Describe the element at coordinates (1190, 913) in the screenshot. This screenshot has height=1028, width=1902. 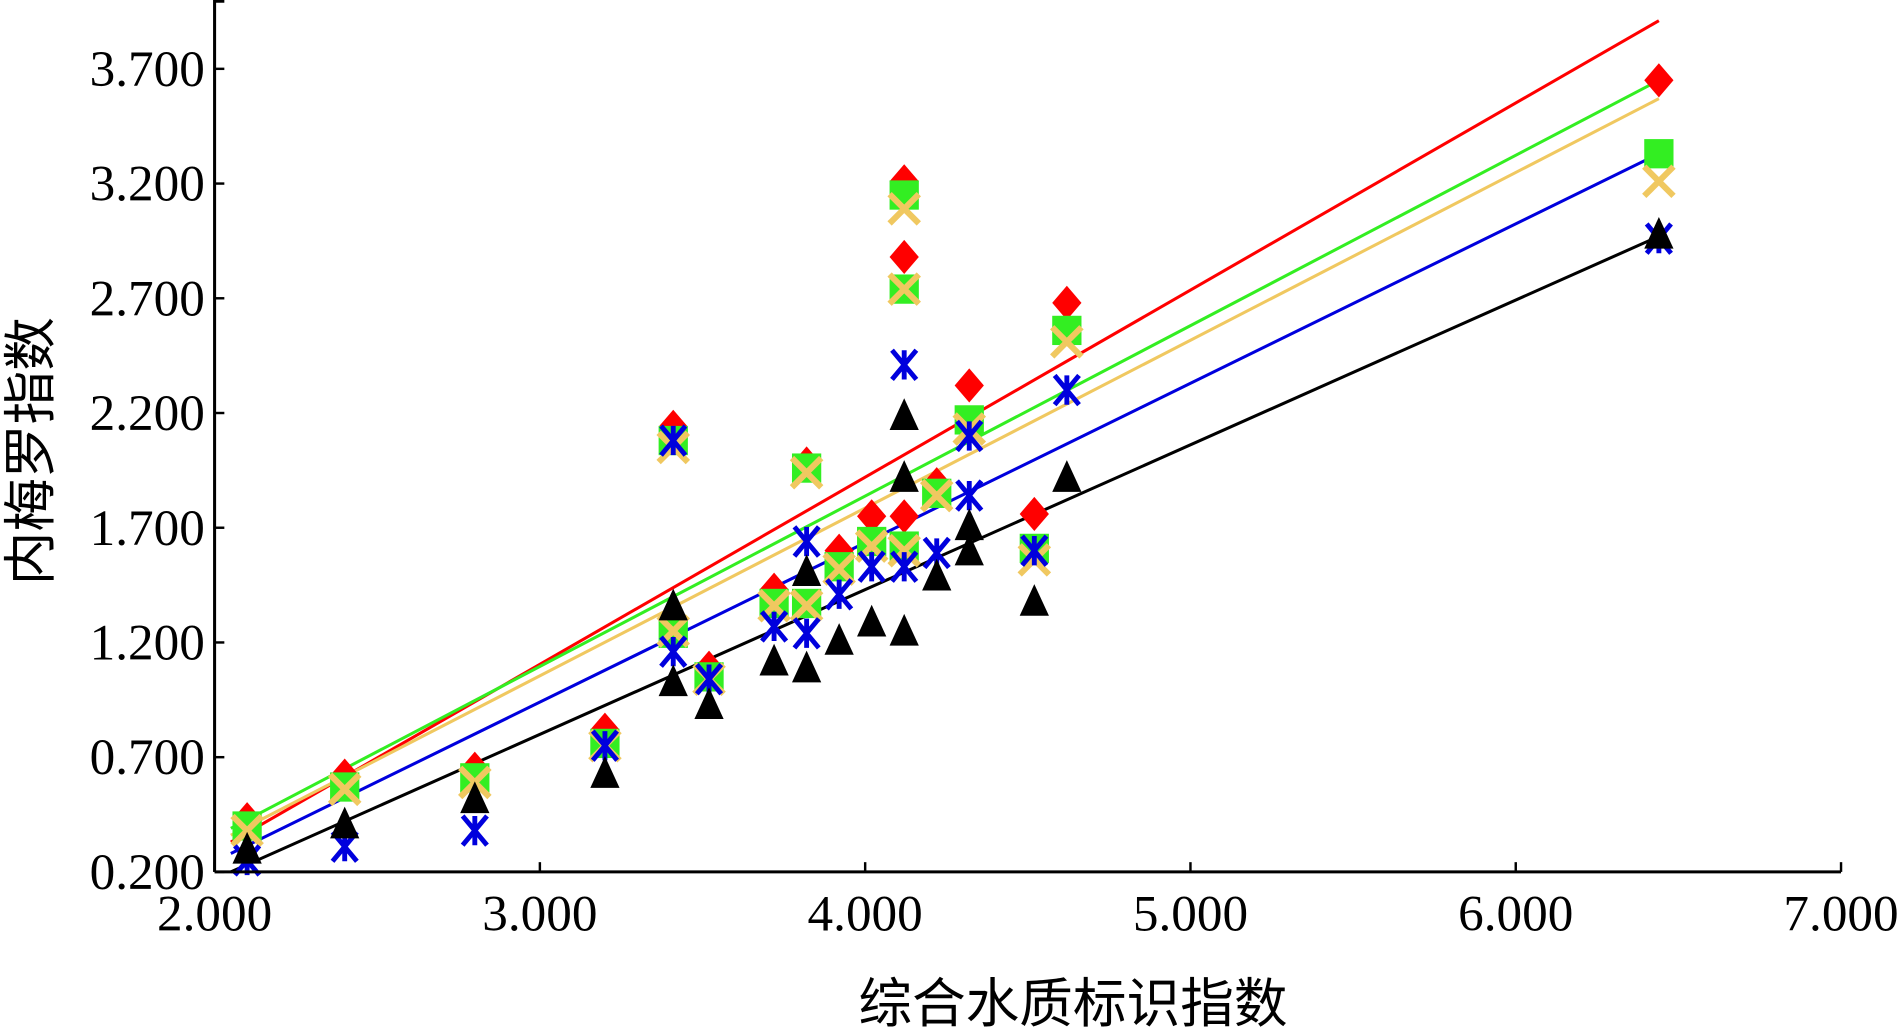
I see `x-tick-label: 5.000` at that location.